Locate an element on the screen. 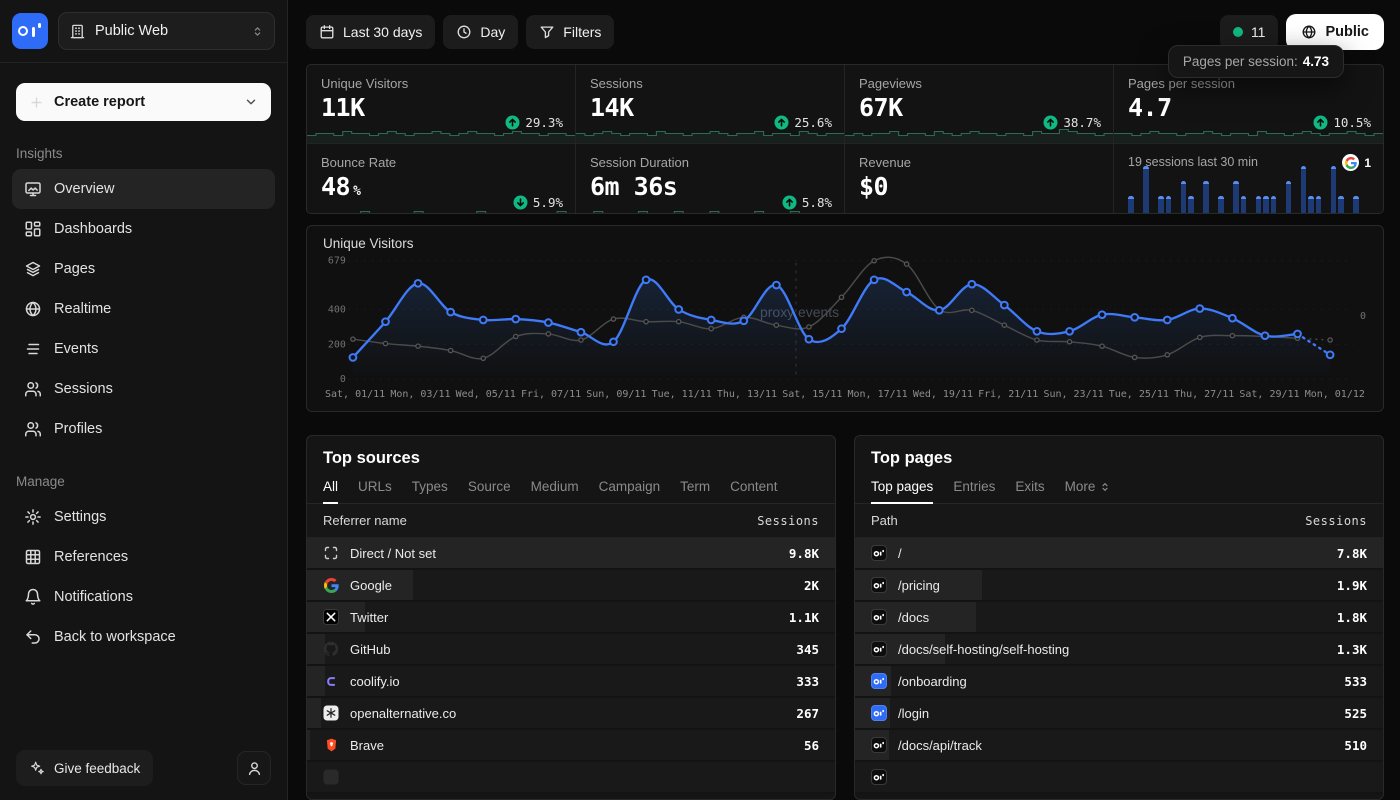 This screenshot has height=800, width=1400. sidebar-item-references: References is located at coordinates (143, 557).